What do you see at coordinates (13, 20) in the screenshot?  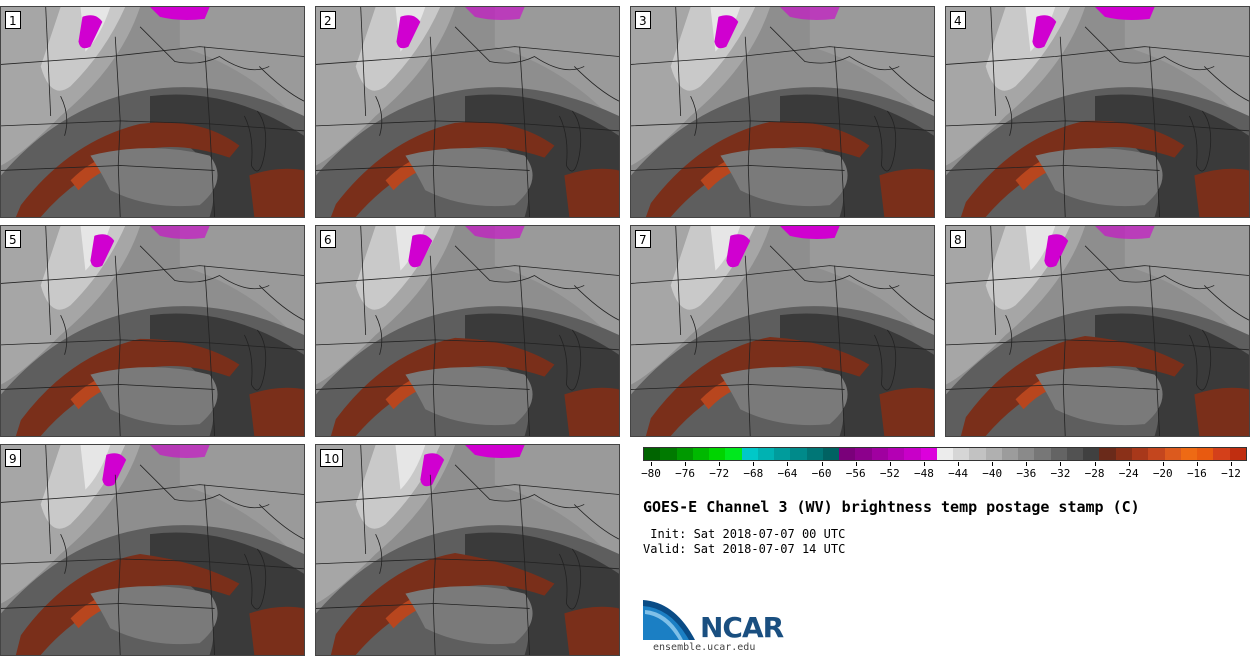 I see `panel-label: 1` at bounding box center [13, 20].